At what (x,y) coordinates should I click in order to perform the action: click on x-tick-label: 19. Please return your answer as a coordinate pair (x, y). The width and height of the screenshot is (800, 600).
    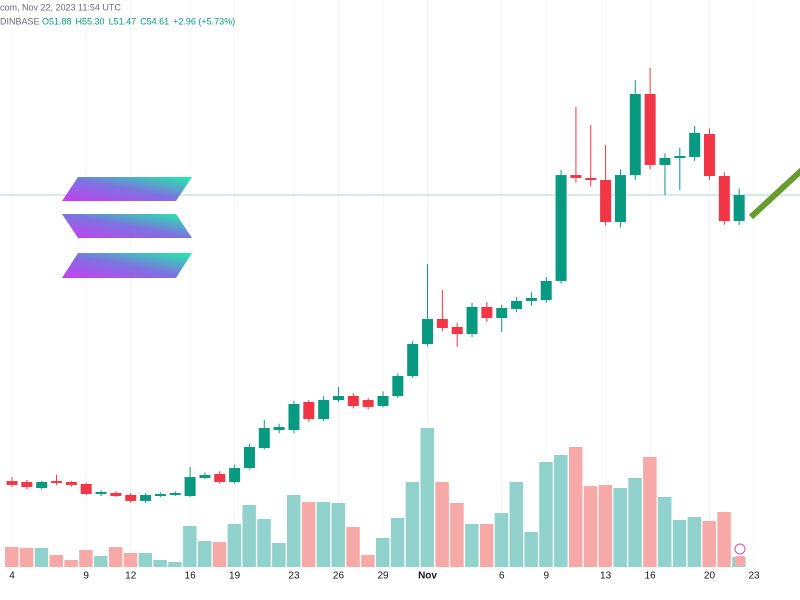
    Looking at the image, I should click on (235, 576).